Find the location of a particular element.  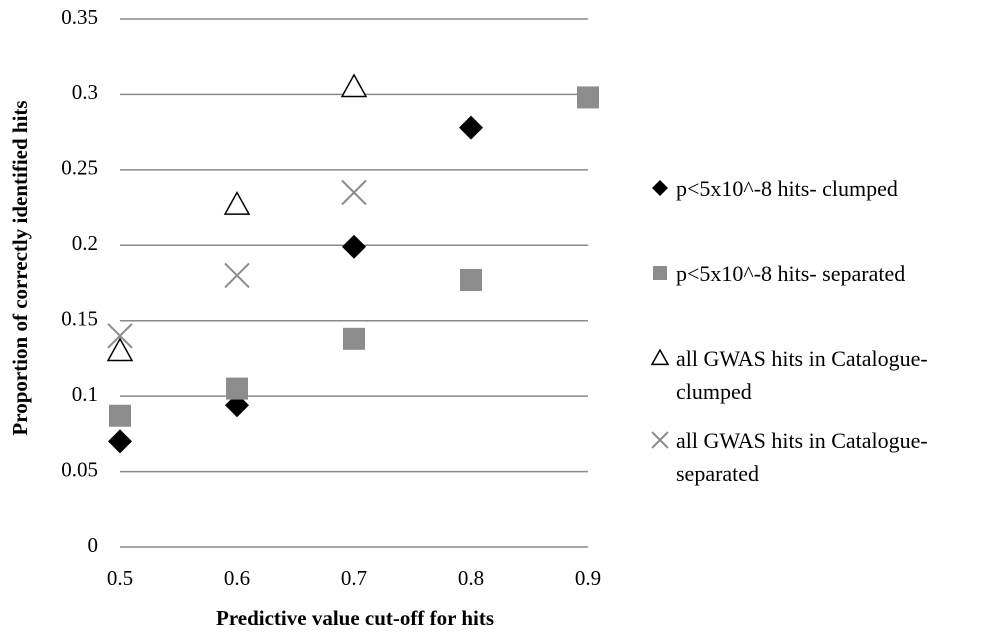

x-tick-label: 0.7 is located at coordinates (354, 578).